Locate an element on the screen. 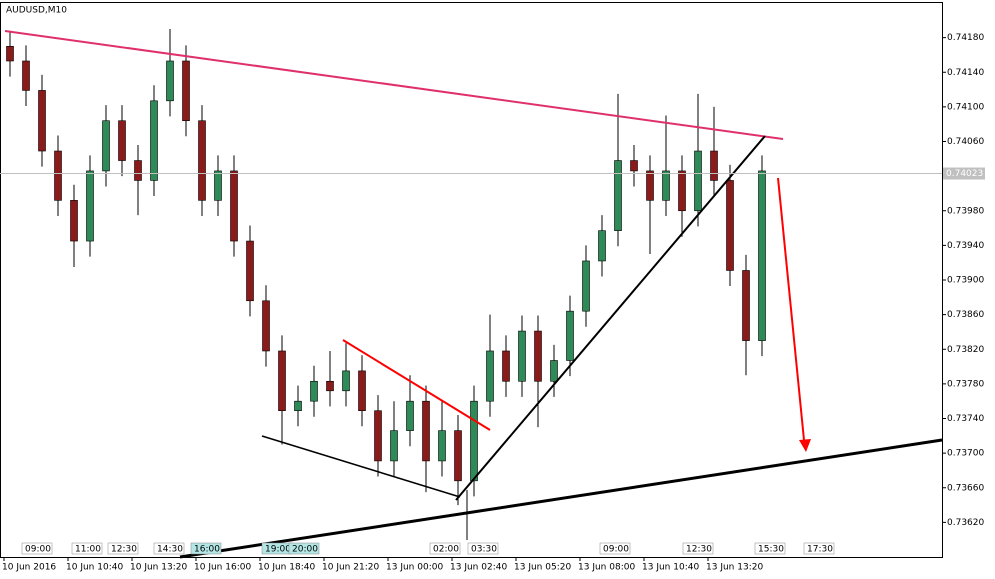 Image resolution: width=995 pixels, height=579 pixels. x-tick-label: 10 Jun 21:20 is located at coordinates (350, 568).